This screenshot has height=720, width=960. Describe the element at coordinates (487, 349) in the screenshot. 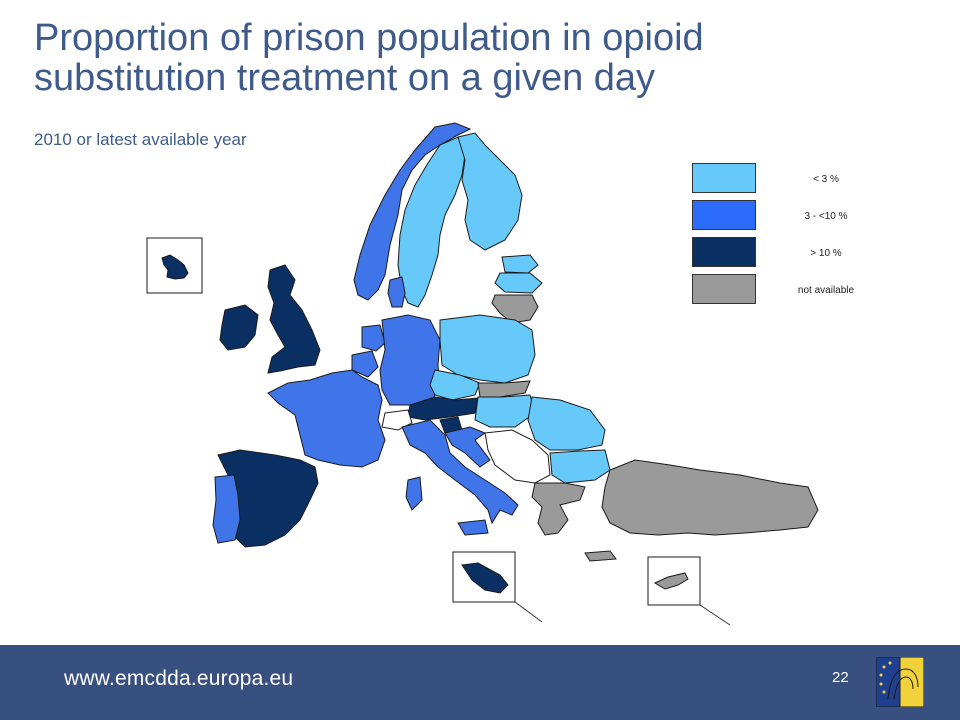

I see `region-poland` at that location.